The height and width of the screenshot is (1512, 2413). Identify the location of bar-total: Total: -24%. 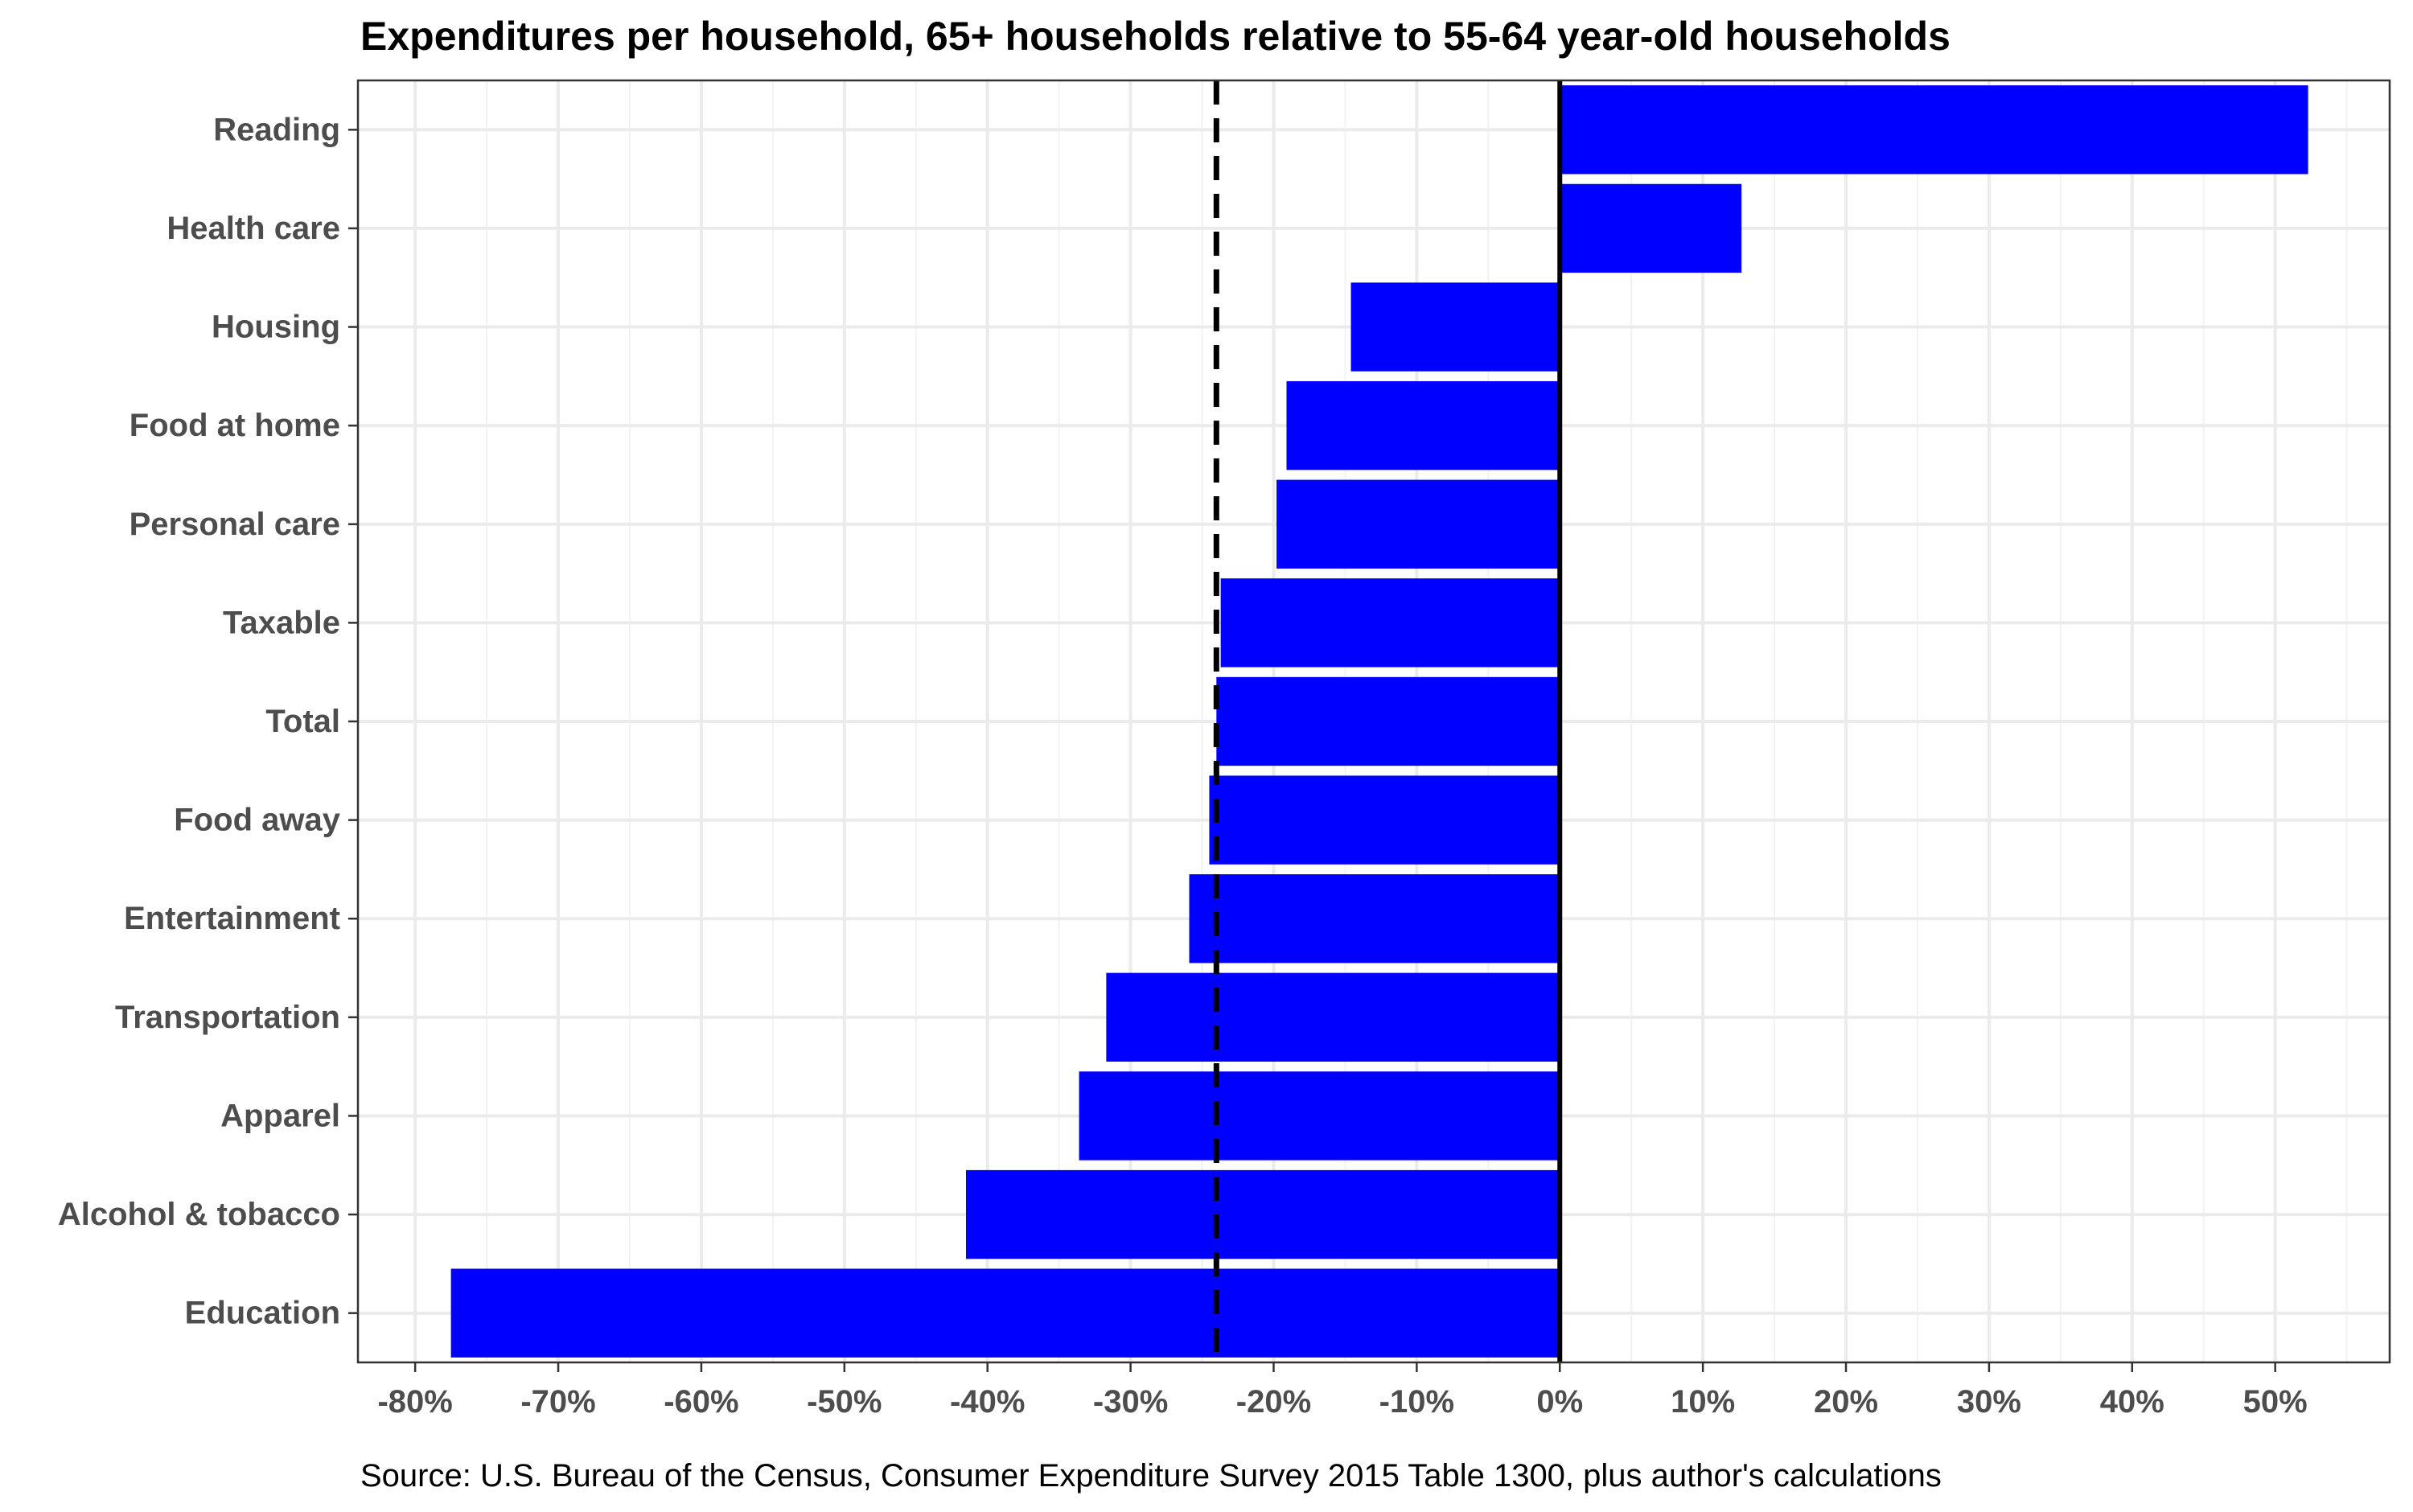
(1388, 721).